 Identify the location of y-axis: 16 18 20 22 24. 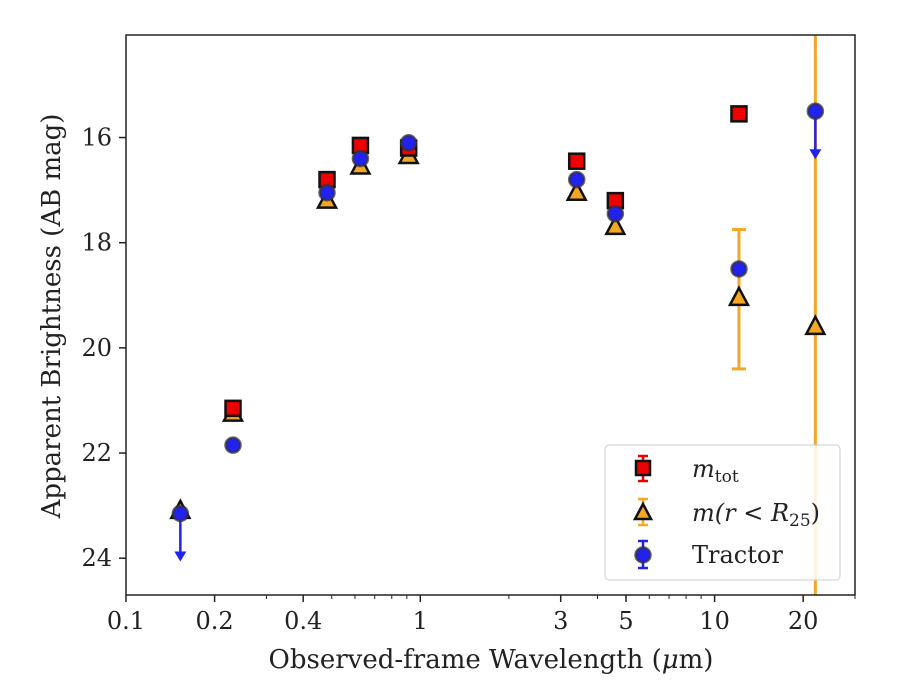
(103, 348).